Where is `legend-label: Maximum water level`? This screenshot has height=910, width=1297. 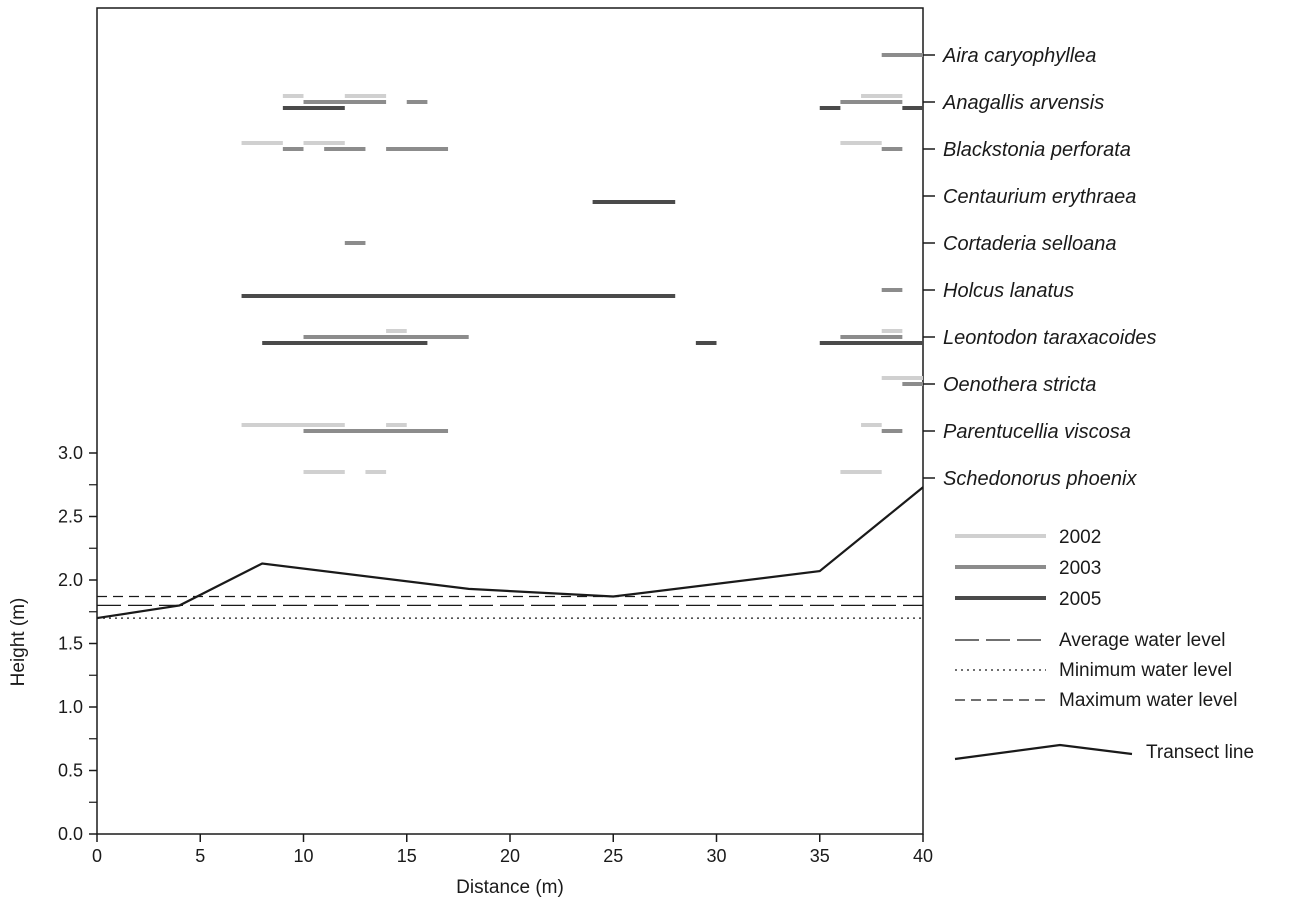 legend-label: Maximum water level is located at coordinates (1148, 700).